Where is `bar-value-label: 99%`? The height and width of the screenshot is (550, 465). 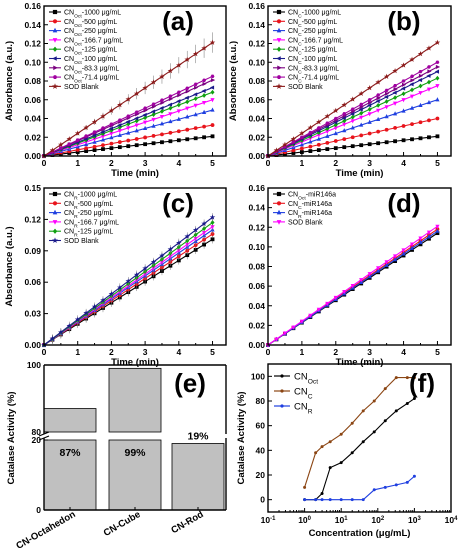 bar-value-label: 99% is located at coordinates (135, 453).